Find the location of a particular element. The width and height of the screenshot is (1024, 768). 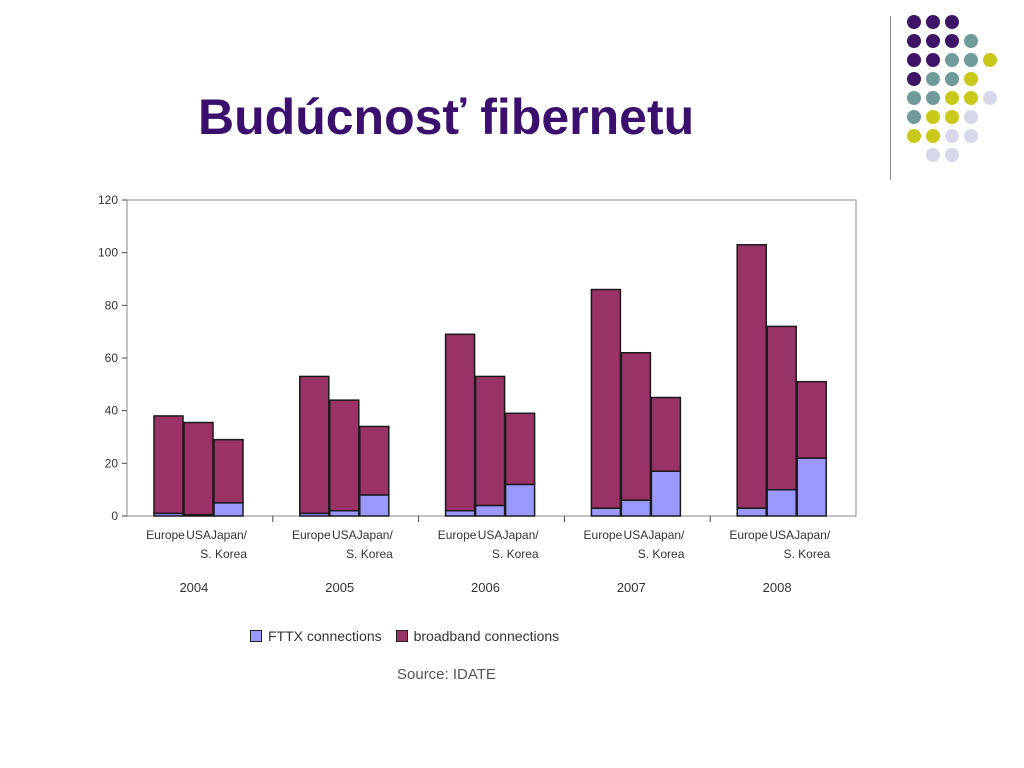

x-group-label: 2008 is located at coordinates (777, 587).